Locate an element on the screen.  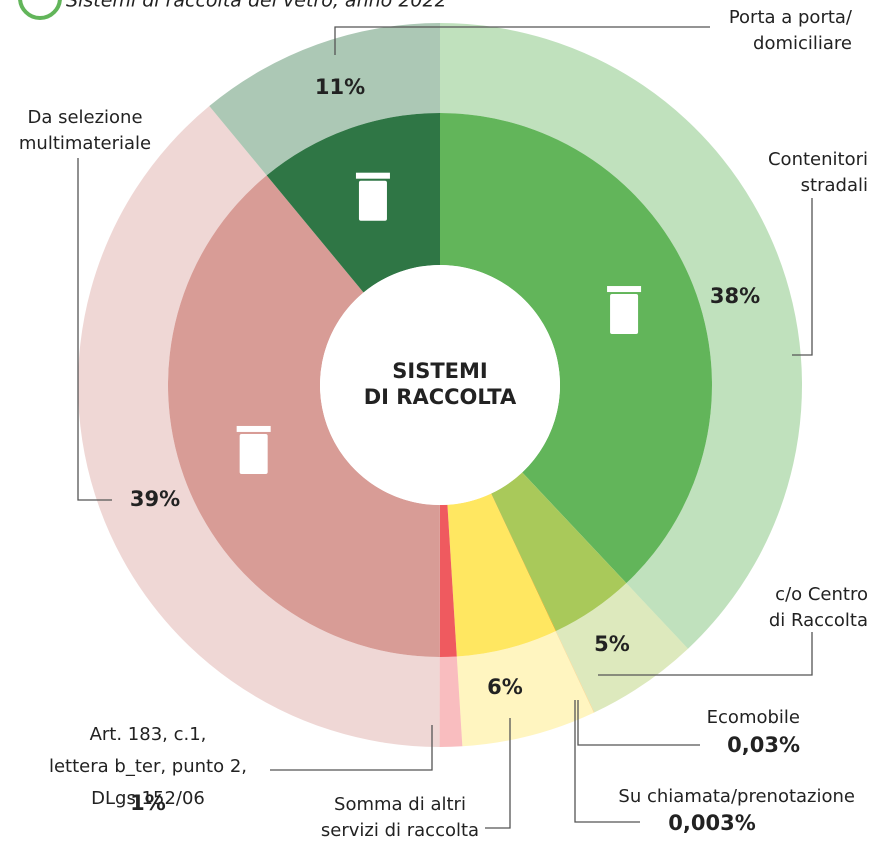
center-hole is located at coordinates (440, 385).